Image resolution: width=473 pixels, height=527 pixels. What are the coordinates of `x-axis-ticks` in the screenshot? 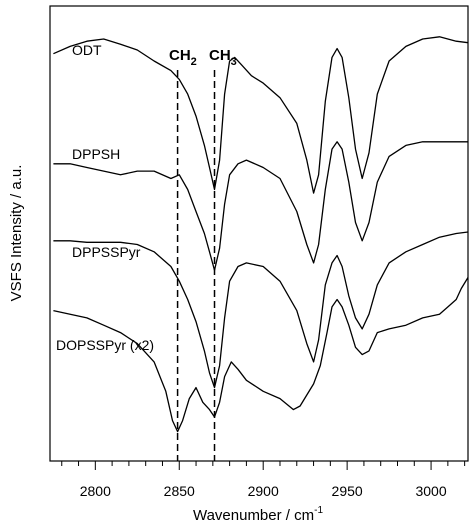 It's located at (263, 465).